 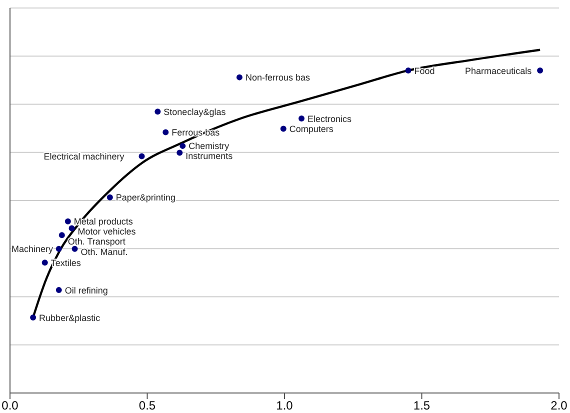 What do you see at coordinates (84, 157) in the screenshot?
I see `annotation: Electrical machinery` at bounding box center [84, 157].